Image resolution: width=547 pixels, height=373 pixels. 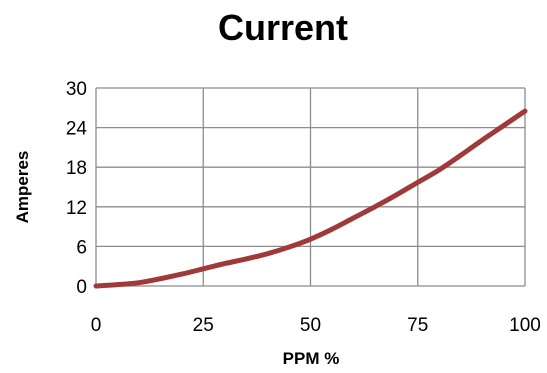 I want to click on x-tick-label: 25, so click(x=203, y=325).